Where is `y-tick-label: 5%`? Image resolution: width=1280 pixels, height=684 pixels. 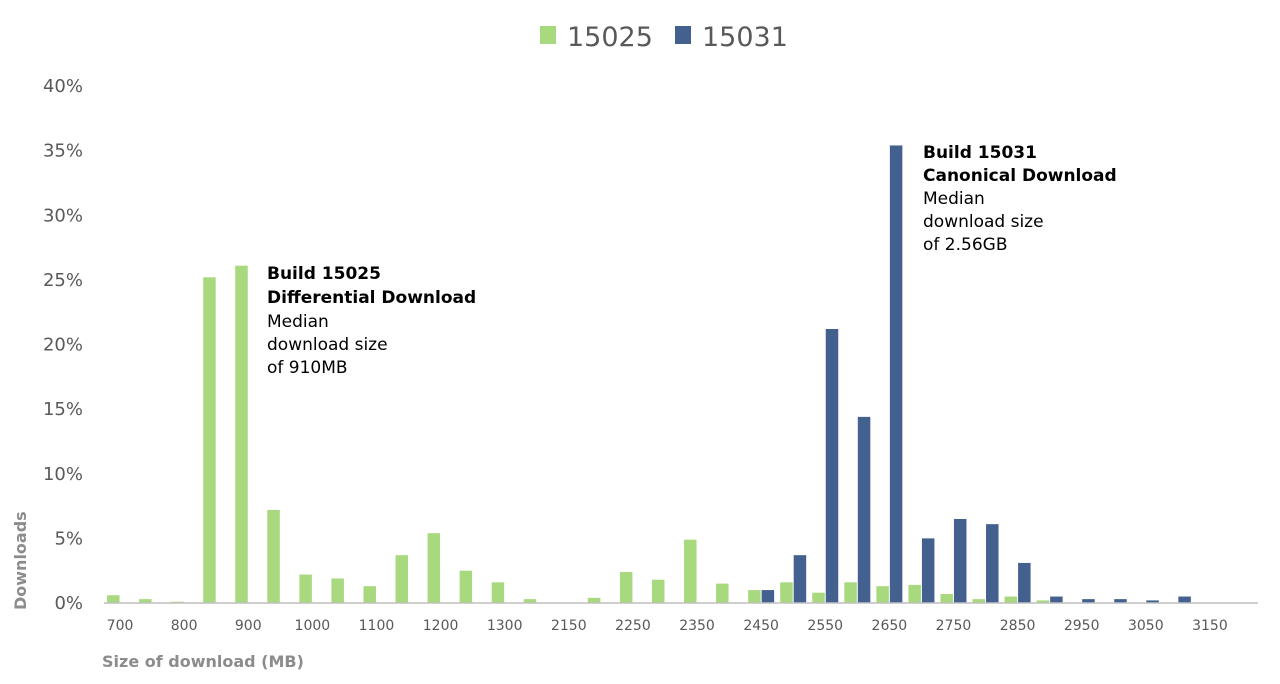
y-tick-label: 5% is located at coordinates (68, 538).